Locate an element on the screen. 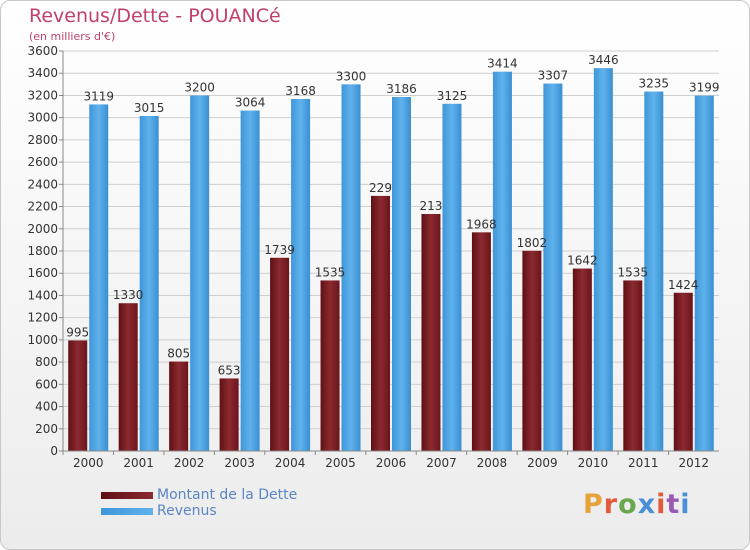 The height and width of the screenshot is (550, 750). x-tick-label: 2002 is located at coordinates (189, 463).